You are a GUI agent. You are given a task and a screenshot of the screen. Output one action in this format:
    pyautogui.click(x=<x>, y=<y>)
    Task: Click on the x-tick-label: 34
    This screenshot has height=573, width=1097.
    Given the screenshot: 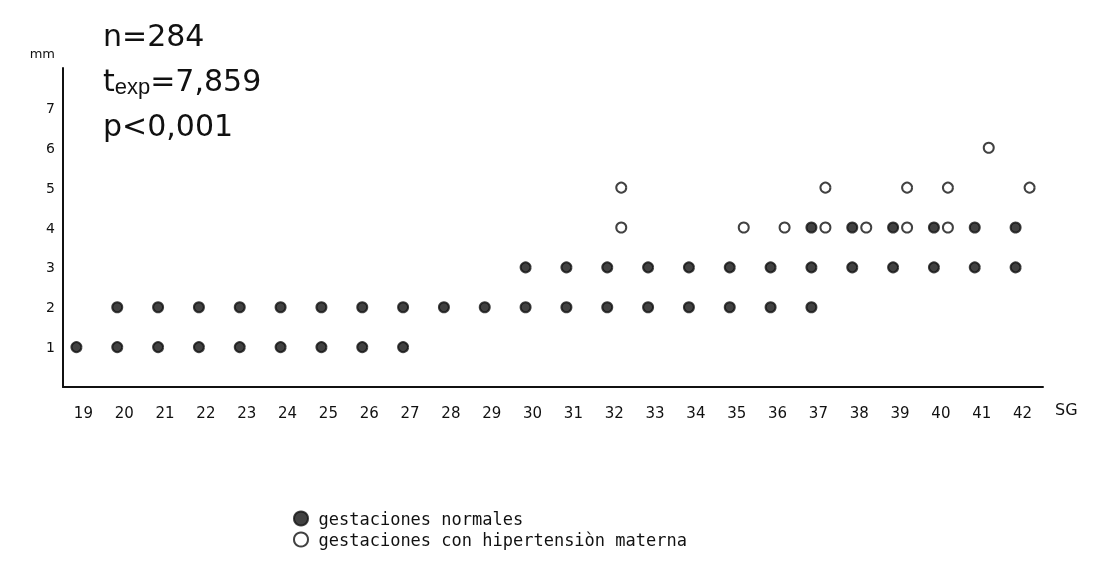 What is the action you would take?
    pyautogui.click(x=696, y=412)
    